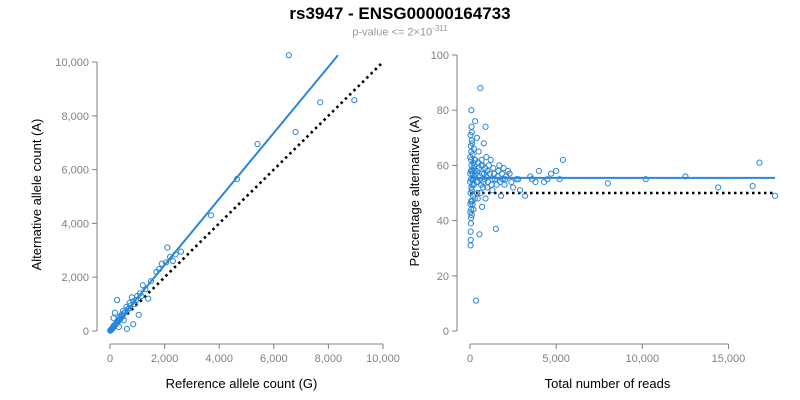 This screenshot has height=400, width=800. I want to click on left-y-axis-label: Alternative allele count (A), so click(36, 195).